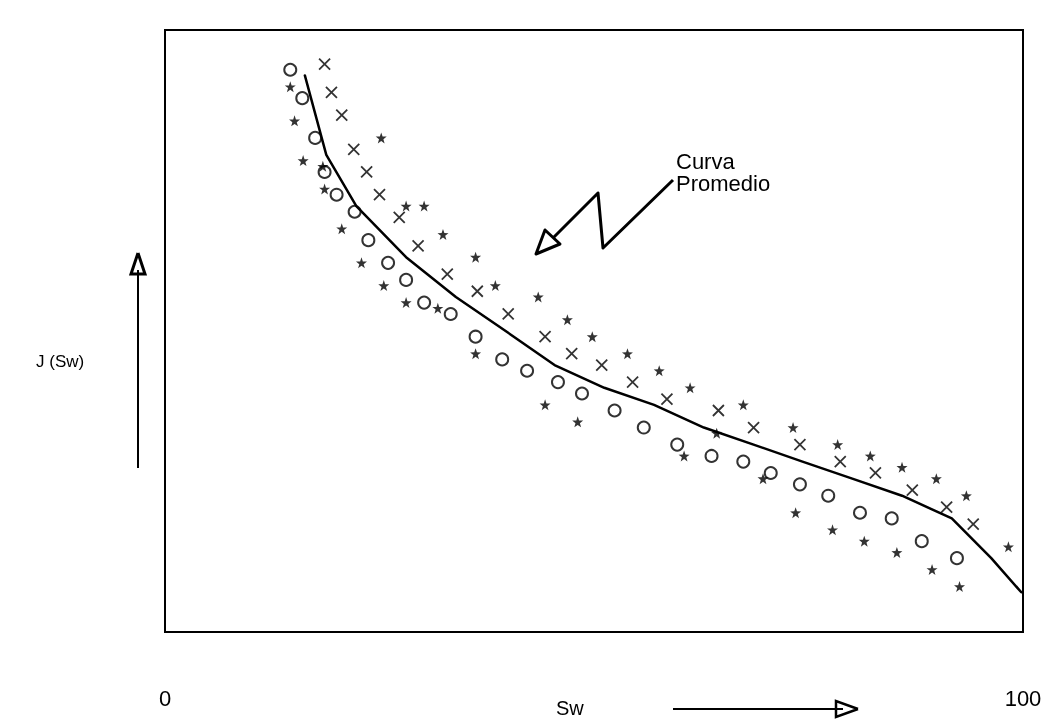  Describe the element at coordinates (60, 361) in the screenshot. I see `y-axis-title: J (Sw)` at that location.